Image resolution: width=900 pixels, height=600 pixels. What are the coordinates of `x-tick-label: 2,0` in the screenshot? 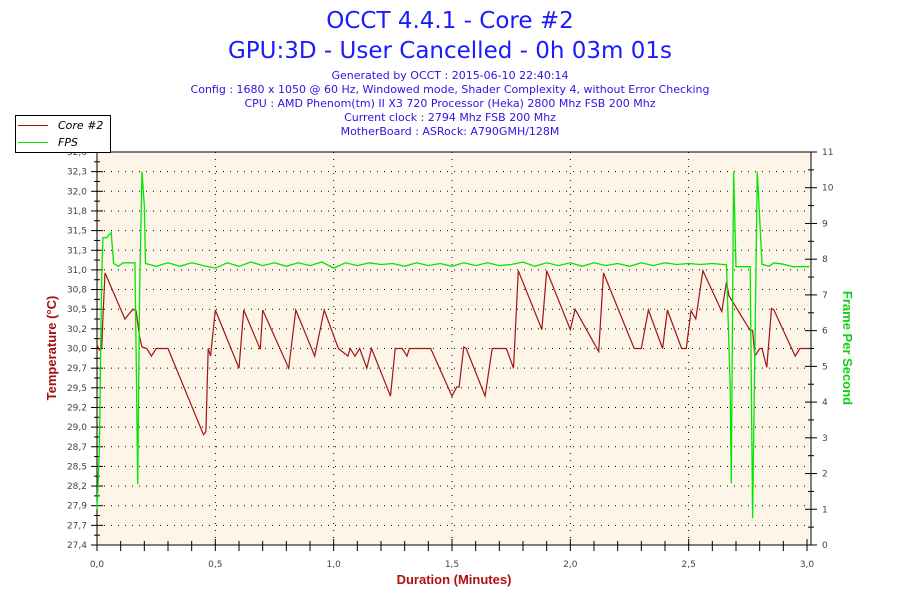 It's located at (570, 565).